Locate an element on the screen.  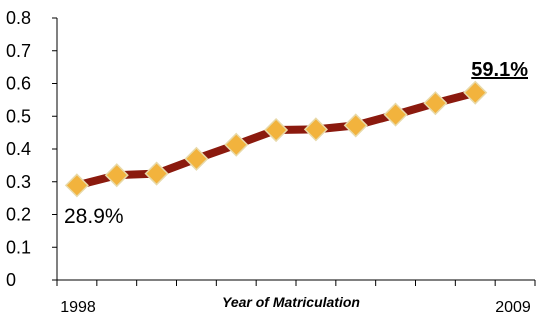
y-tick-label: 0.1 is located at coordinates (18, 247).